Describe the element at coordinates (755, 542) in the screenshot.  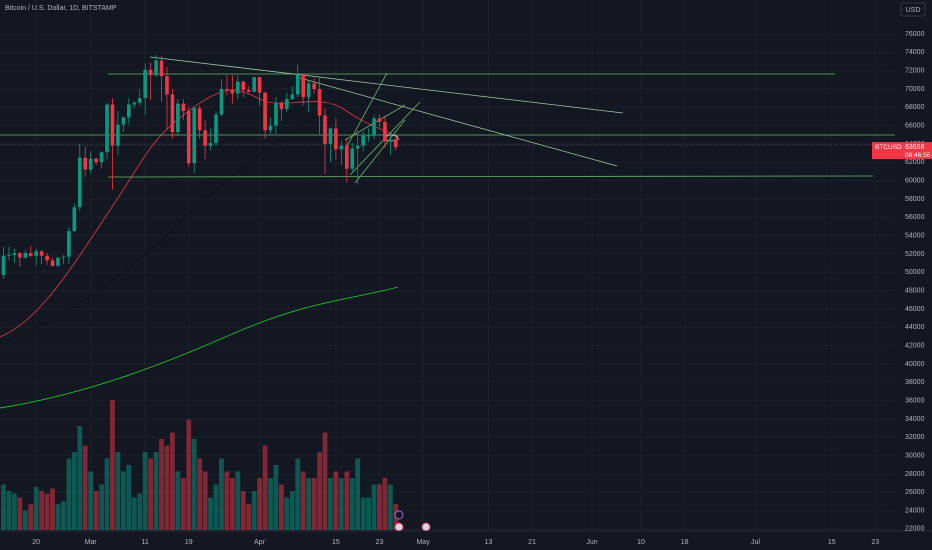
I see `x-tick-label: Jul` at that location.